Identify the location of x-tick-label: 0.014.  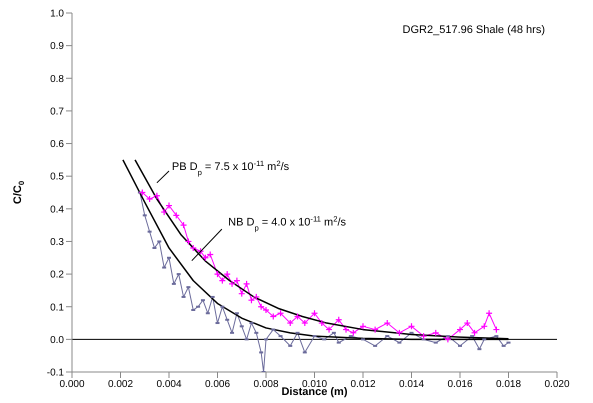
(411, 384).